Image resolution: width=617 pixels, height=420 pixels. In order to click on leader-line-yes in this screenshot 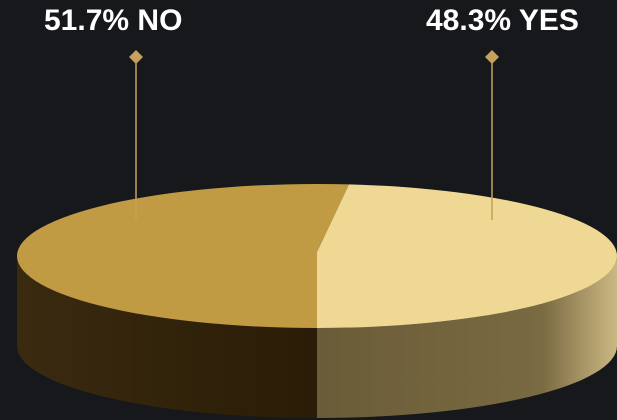, I will do `click(492, 135)`.